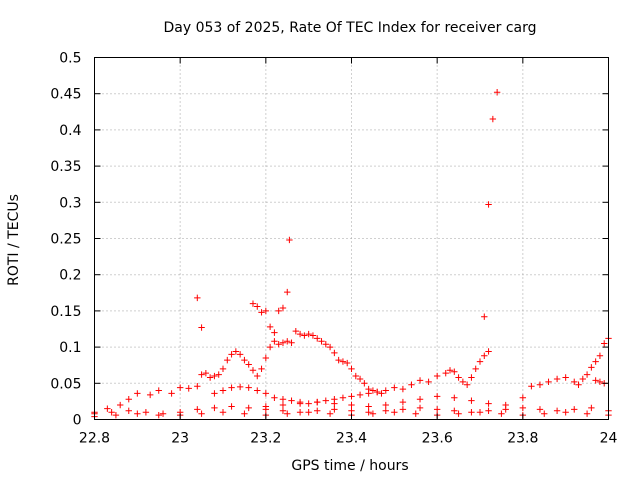 The image size is (640, 480). I want to click on y-tick-label: 0.1, so click(70, 348).